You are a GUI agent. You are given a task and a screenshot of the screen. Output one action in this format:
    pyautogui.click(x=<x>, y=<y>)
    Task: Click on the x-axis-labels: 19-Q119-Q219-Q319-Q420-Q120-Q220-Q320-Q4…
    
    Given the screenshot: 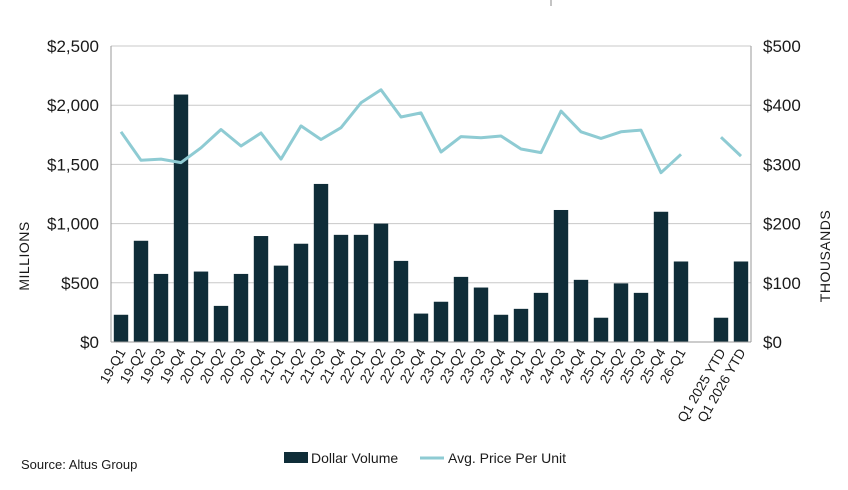 What is the action you would take?
    pyautogui.click(x=423, y=385)
    